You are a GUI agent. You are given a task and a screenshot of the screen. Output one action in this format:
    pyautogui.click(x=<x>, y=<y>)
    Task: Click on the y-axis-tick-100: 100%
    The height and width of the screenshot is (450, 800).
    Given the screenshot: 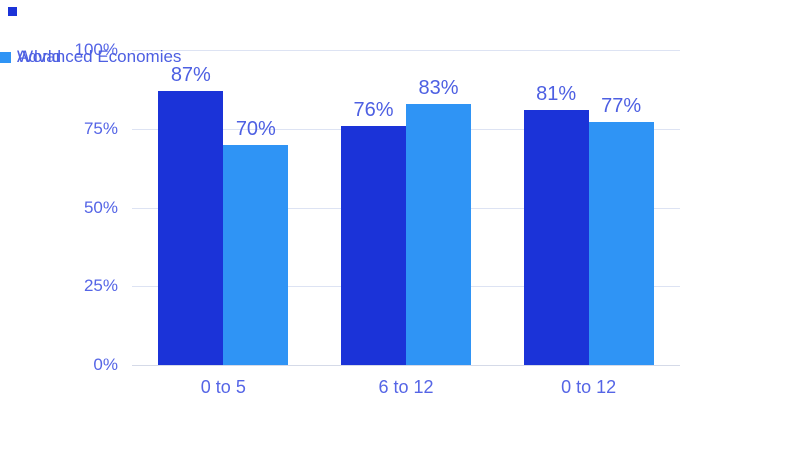 What is the action you would take?
    pyautogui.click(x=96, y=49)
    